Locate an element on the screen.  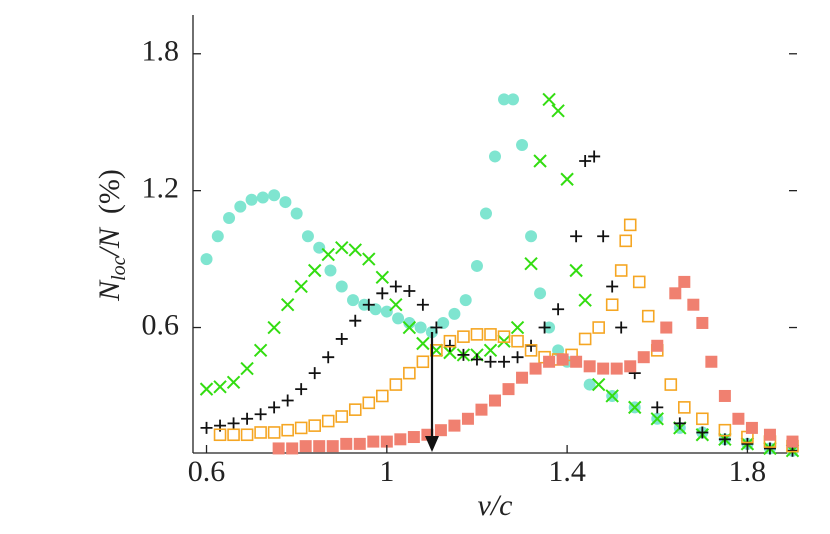
x-tick-label: 1.8 is located at coordinates (748, 471).